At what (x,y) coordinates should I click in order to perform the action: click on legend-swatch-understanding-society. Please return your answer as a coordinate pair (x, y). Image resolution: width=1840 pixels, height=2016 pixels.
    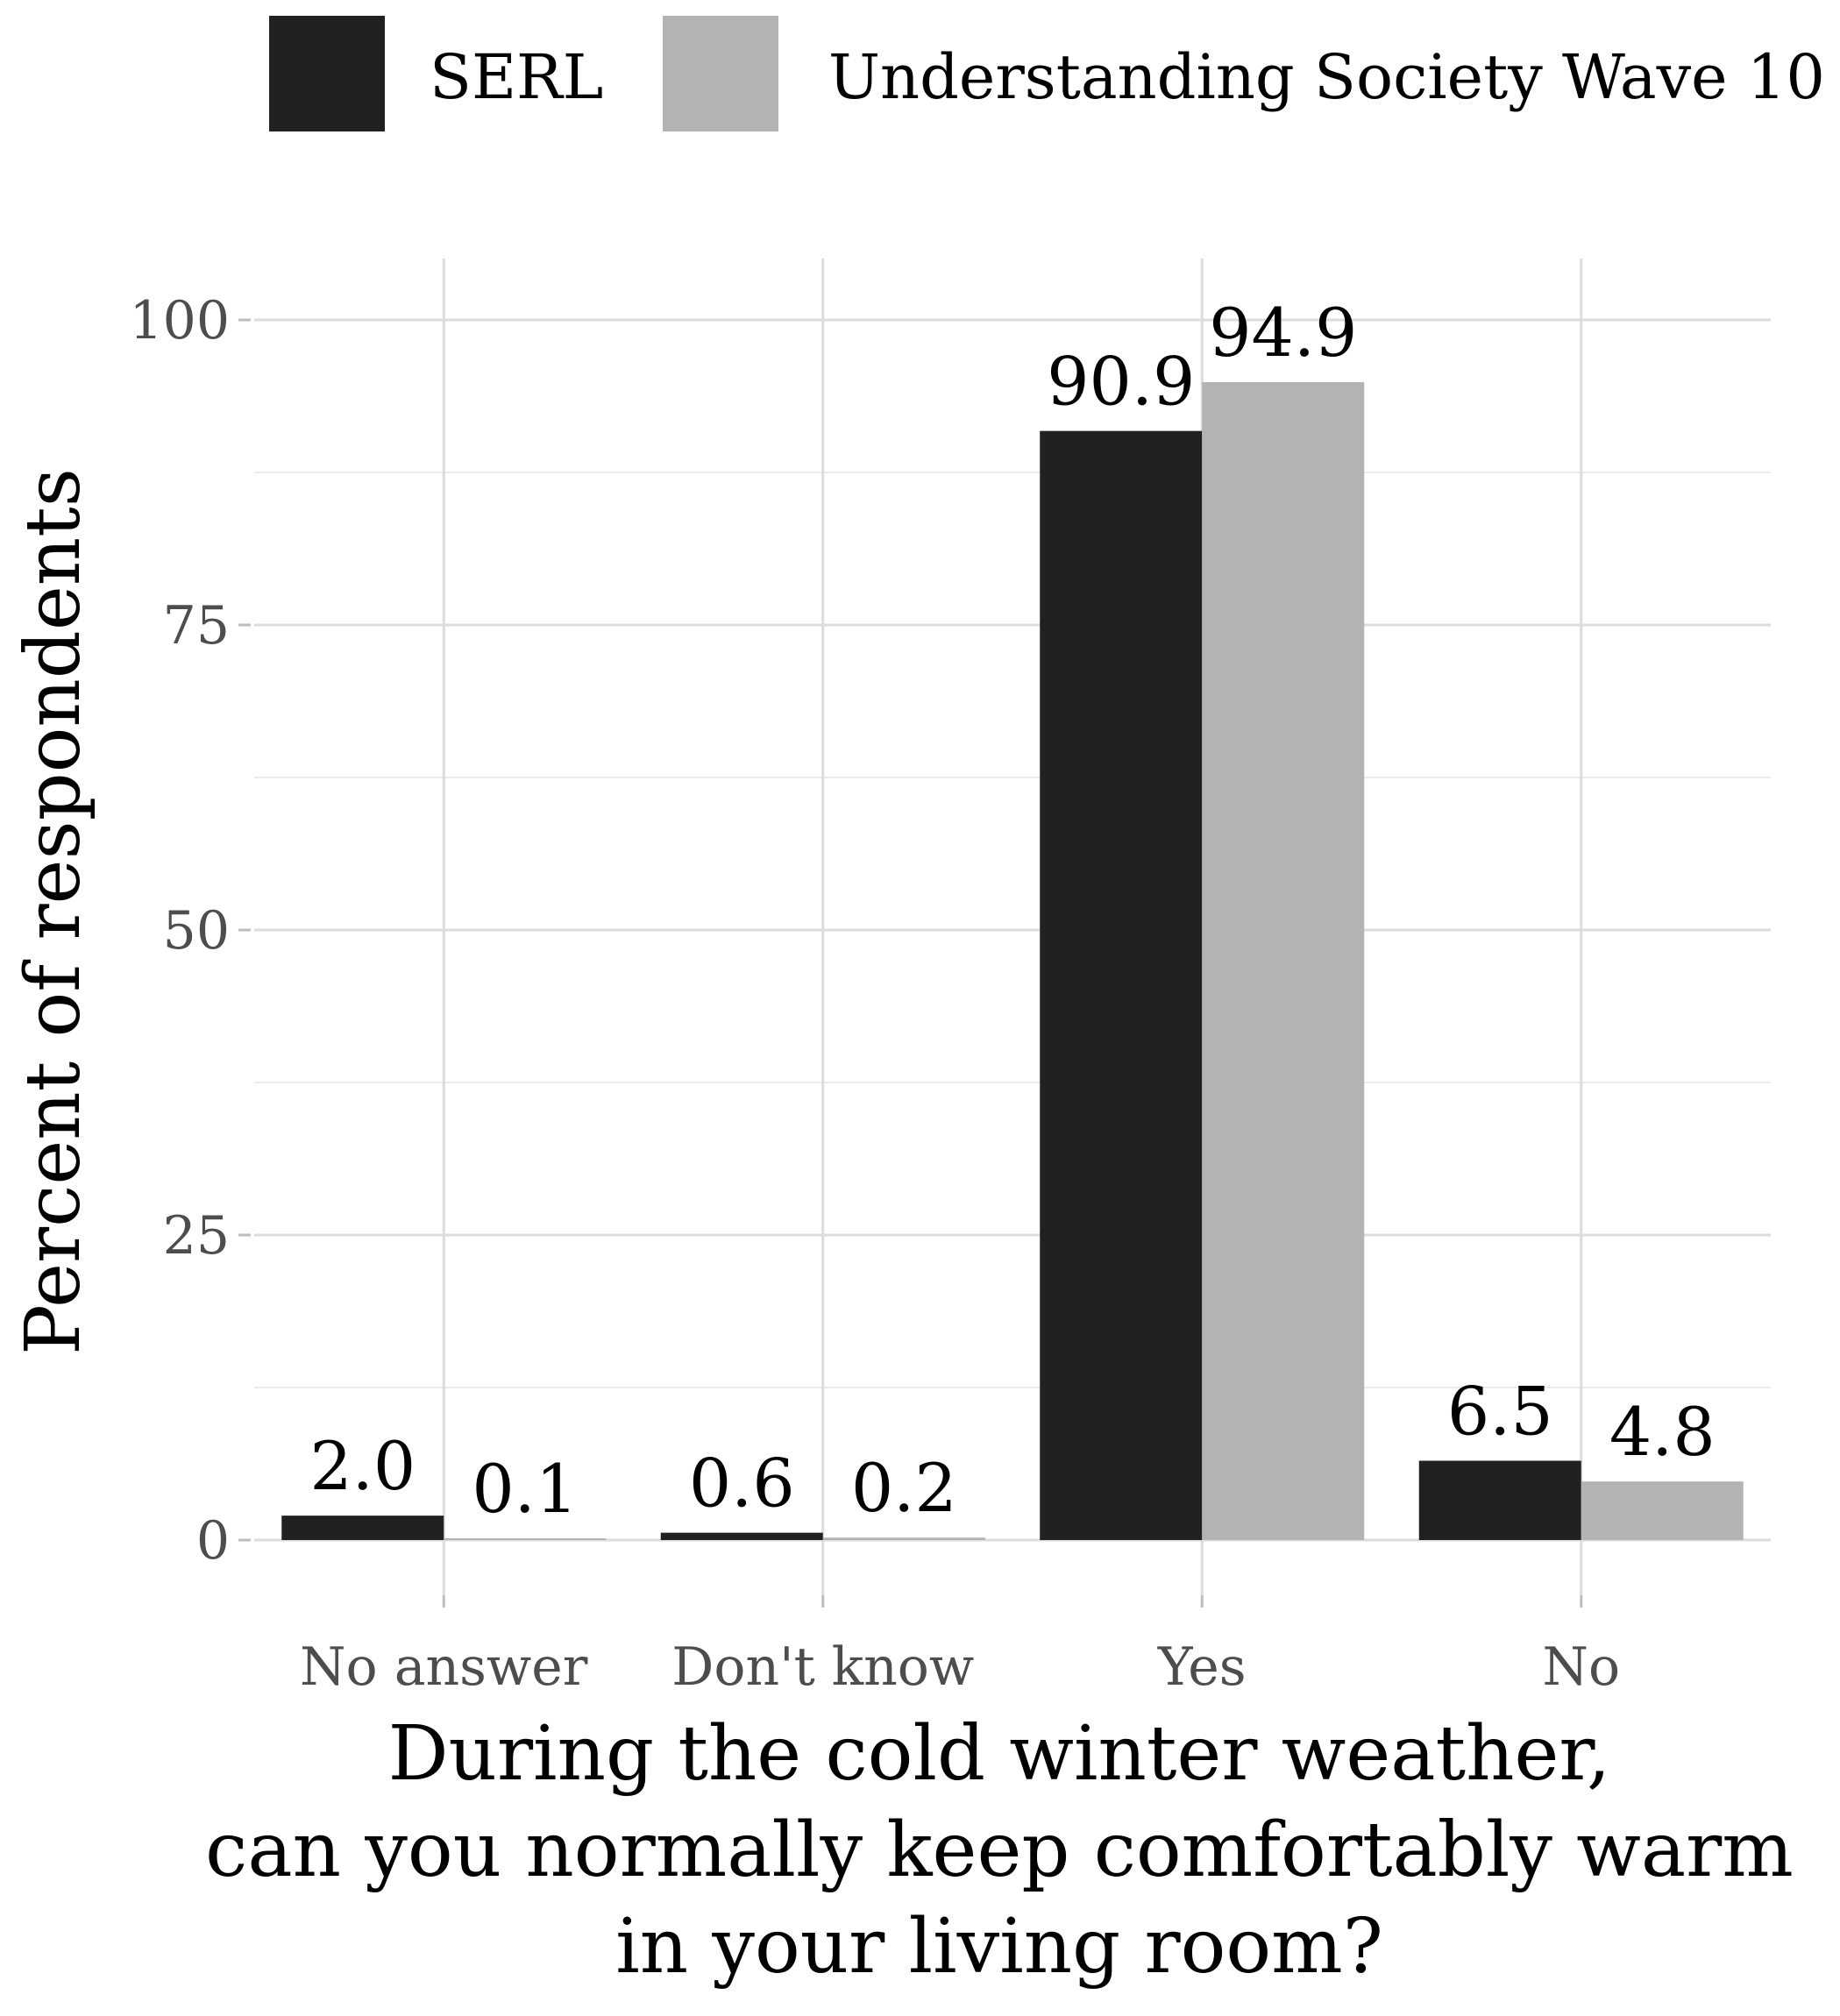
    Looking at the image, I should click on (720, 73).